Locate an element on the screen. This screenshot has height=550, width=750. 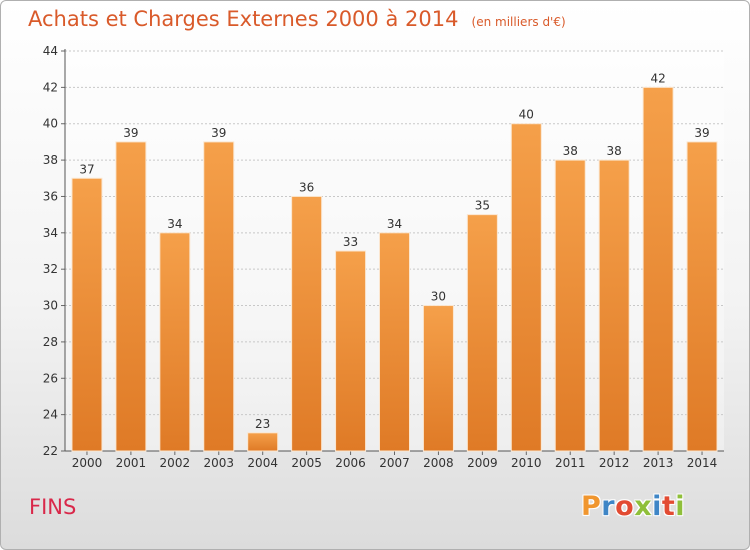
data-label: 23 is located at coordinates (262, 424).